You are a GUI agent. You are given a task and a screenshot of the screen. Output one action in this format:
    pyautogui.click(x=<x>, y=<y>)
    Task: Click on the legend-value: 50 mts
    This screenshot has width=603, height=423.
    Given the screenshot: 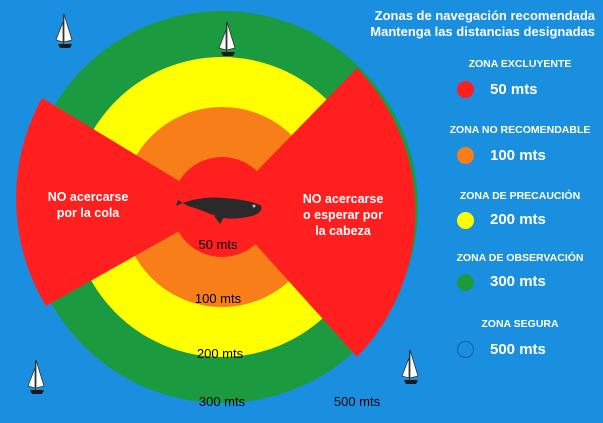 What is the action you would take?
    pyautogui.click(x=514, y=89)
    